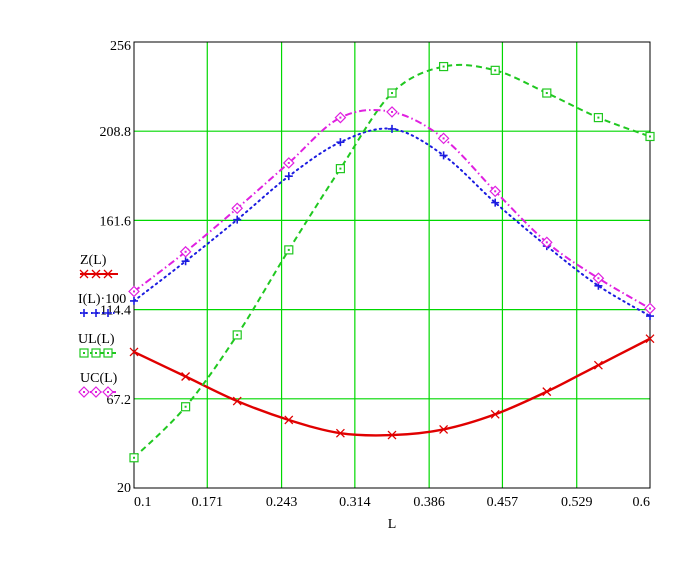  Describe the element at coordinates (96, 339) in the screenshot. I see `legend-label: UL(L)` at that location.